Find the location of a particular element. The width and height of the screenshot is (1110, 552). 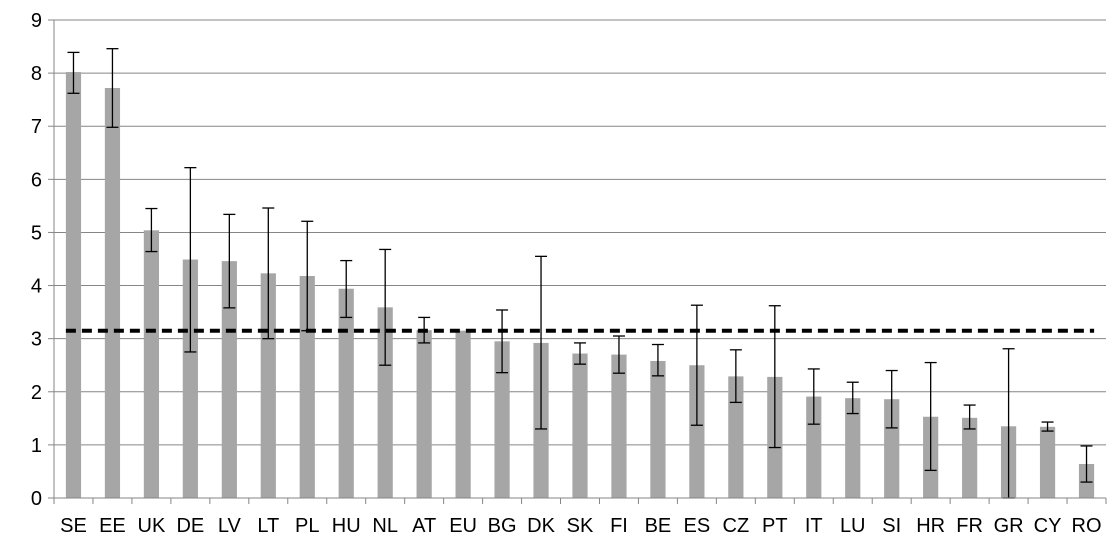

x-tick-label: PT is located at coordinates (775, 526).